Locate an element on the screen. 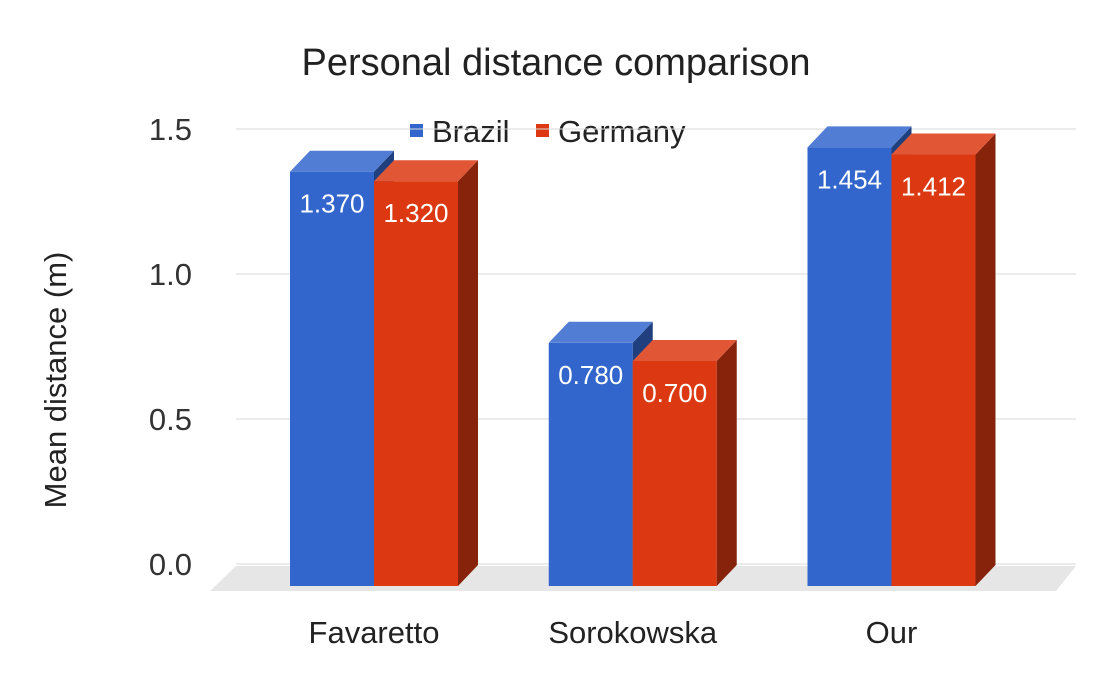  y-tick-label: 1.0 is located at coordinates (170, 274).